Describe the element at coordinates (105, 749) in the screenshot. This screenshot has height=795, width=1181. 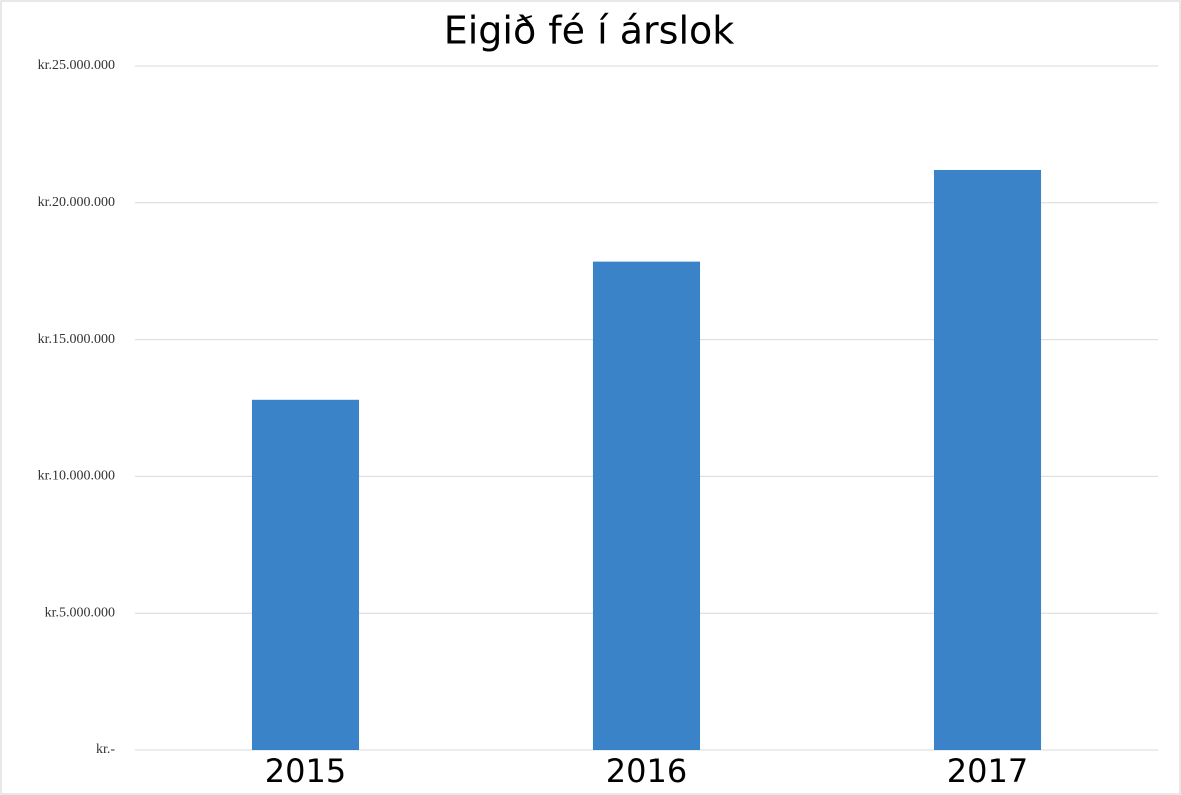
I see `y-tick-label: kr.-` at that location.